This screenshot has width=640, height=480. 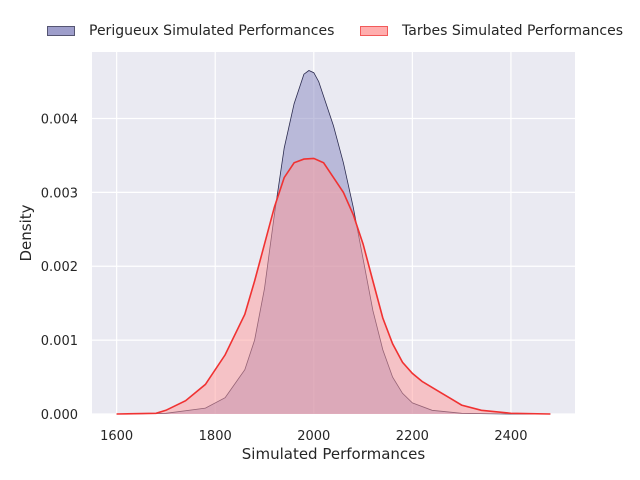 What do you see at coordinates (412, 436) in the screenshot?
I see `x-tick-label-2200: 2200` at bounding box center [412, 436].